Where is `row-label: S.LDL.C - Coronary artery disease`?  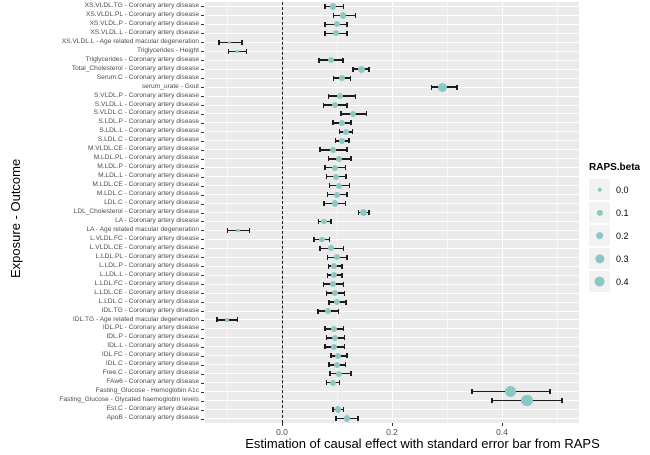 row-label: S.LDL.C - Coronary artery disease is located at coordinates (148, 140).